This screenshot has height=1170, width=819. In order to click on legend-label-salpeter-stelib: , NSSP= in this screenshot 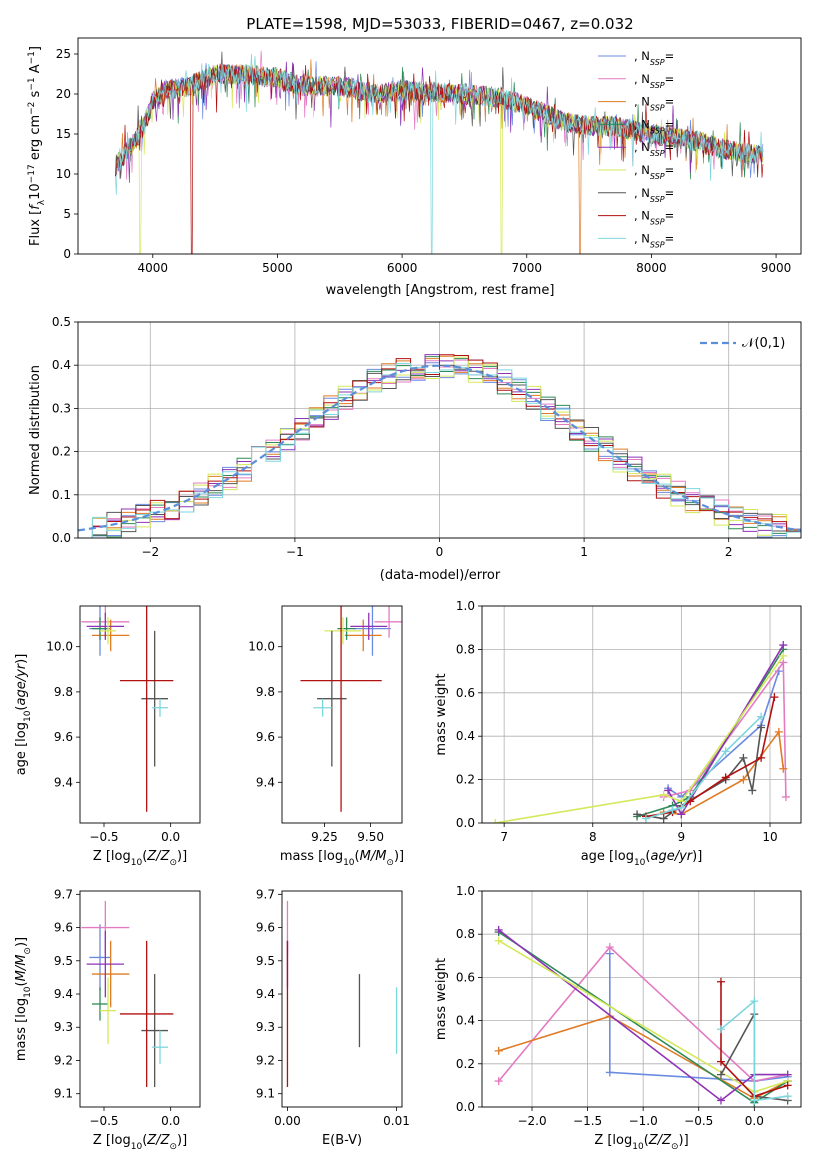, I will do `click(654, 218)`.